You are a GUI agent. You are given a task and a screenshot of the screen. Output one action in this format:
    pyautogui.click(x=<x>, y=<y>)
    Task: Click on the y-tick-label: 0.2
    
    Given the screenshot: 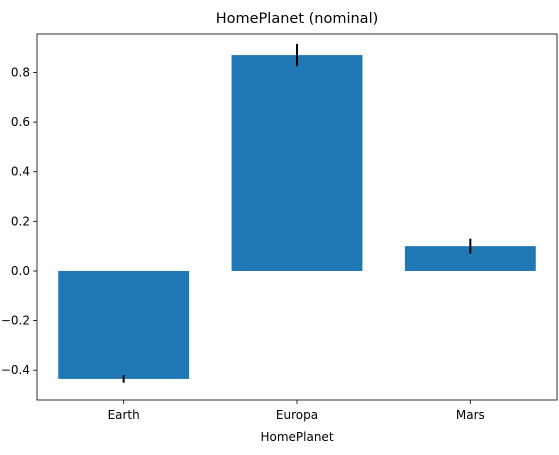 What is the action you would take?
    pyautogui.click(x=20, y=221)
    